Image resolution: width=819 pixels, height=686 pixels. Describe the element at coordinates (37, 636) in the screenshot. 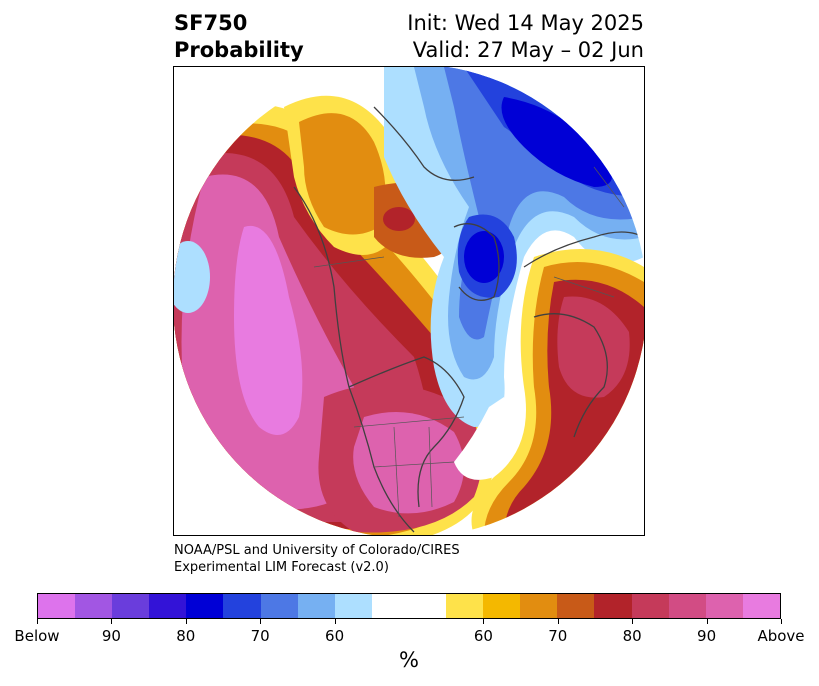

I see `colorbar-tick-label: Below` at that location.